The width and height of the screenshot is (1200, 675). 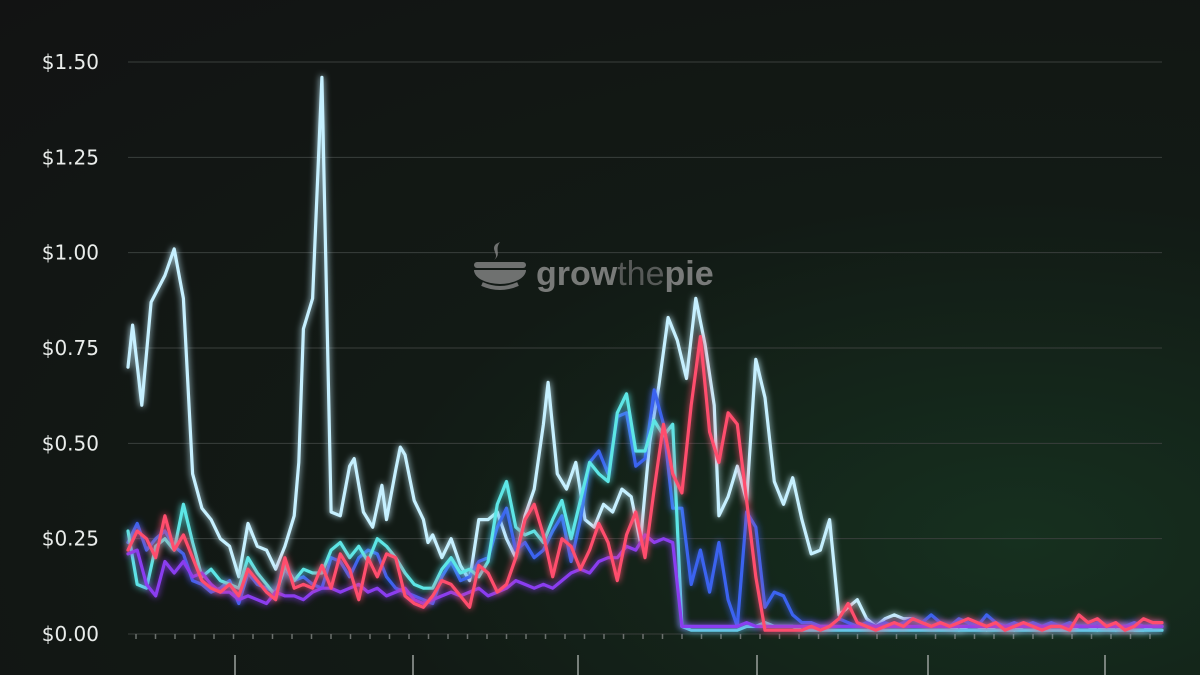 What do you see at coordinates (70, 634) in the screenshot?
I see `y-tick-label: $0.00` at bounding box center [70, 634].